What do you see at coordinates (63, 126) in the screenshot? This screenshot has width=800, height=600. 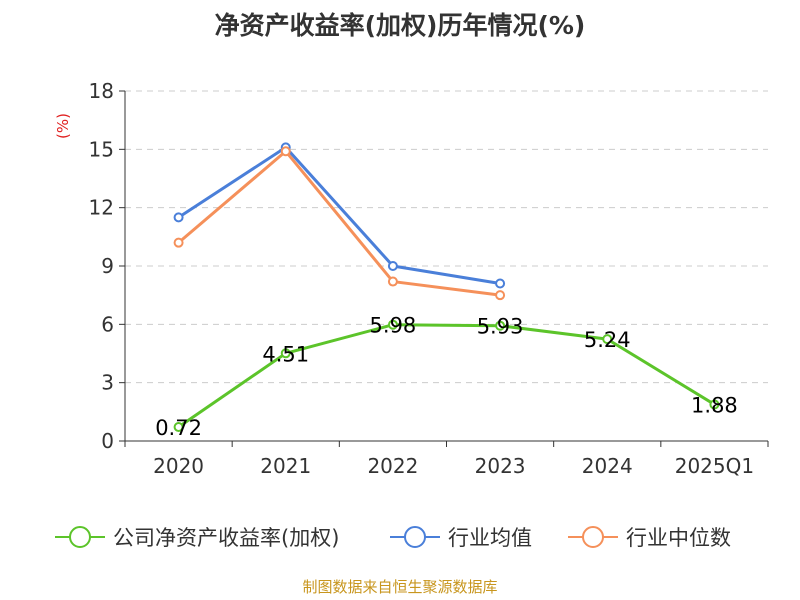 I see `y-axis-label: (%)` at bounding box center [63, 126].